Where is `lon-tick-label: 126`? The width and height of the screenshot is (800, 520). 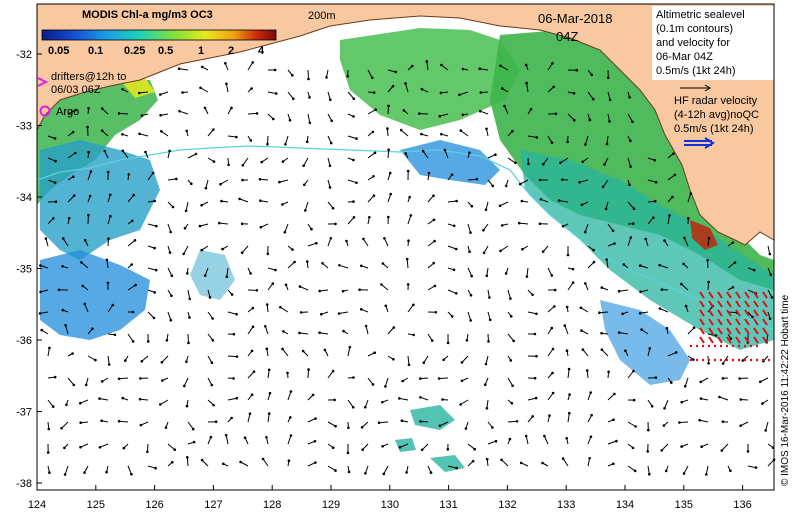 lon-tick-label: 126 is located at coordinates (154, 505).